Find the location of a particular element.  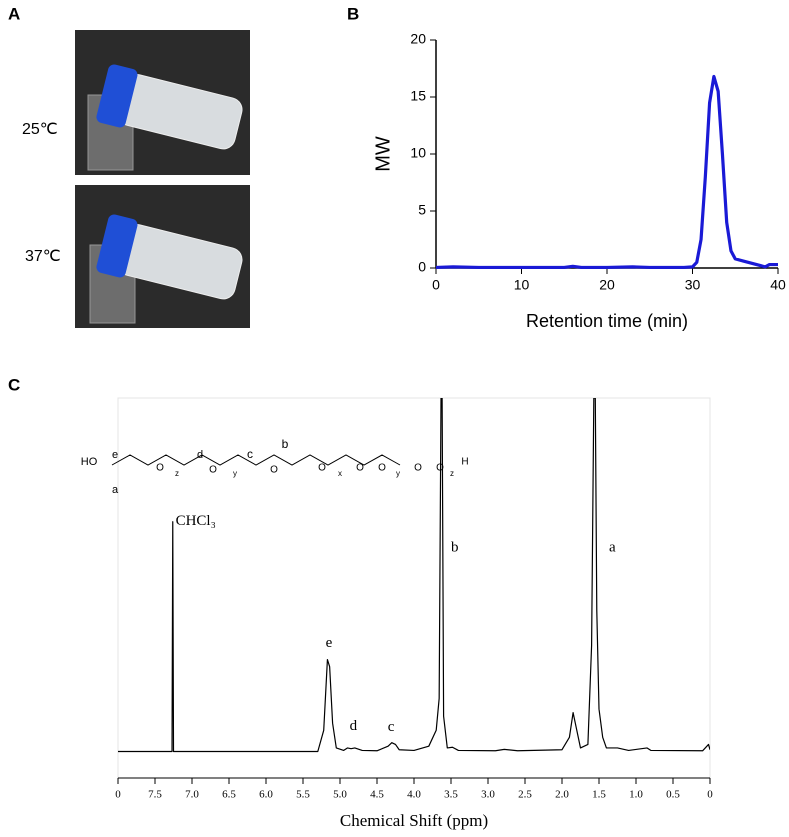

peak-label: b is located at coordinates (455, 548).